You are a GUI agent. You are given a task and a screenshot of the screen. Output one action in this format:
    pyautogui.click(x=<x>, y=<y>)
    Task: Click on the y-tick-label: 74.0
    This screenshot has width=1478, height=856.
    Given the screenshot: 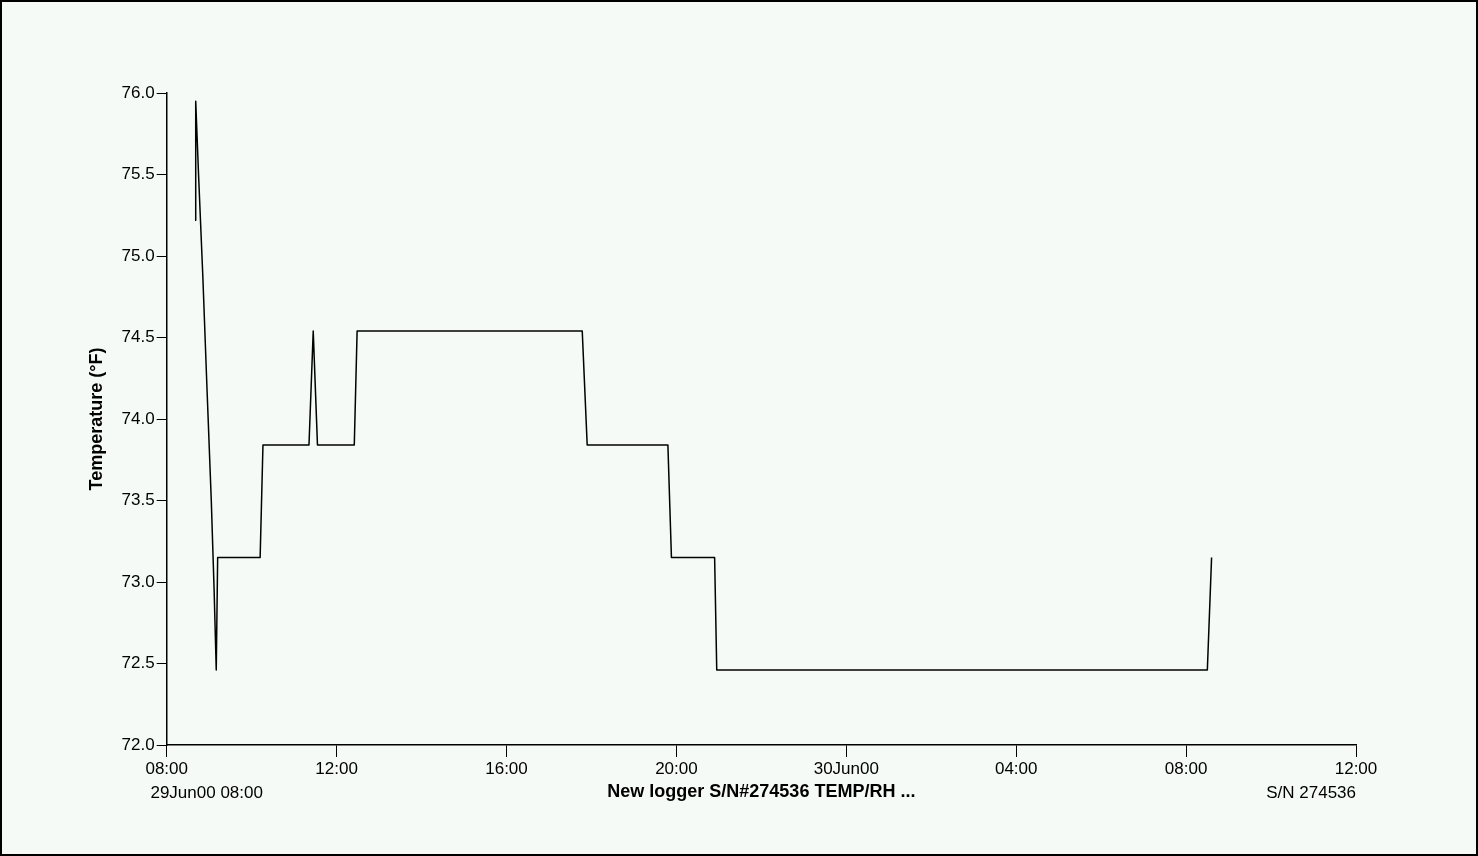 What is the action you would take?
    pyautogui.click(x=138, y=418)
    